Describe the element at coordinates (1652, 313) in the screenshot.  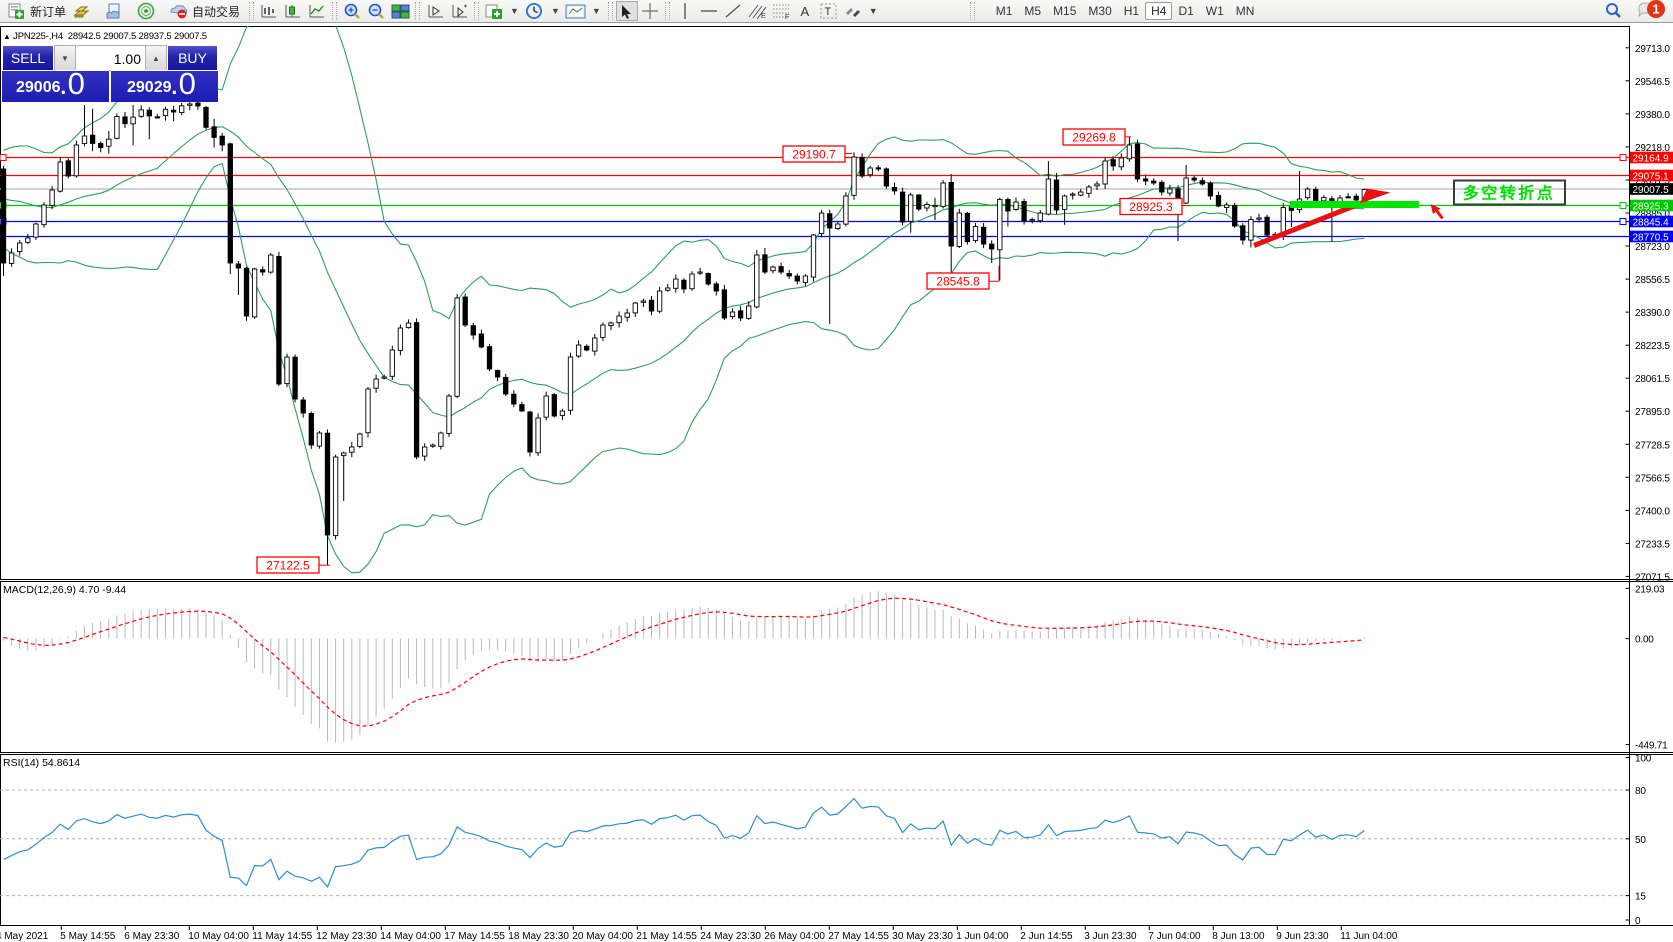
I see `svg-text: 28390.0` at that location.